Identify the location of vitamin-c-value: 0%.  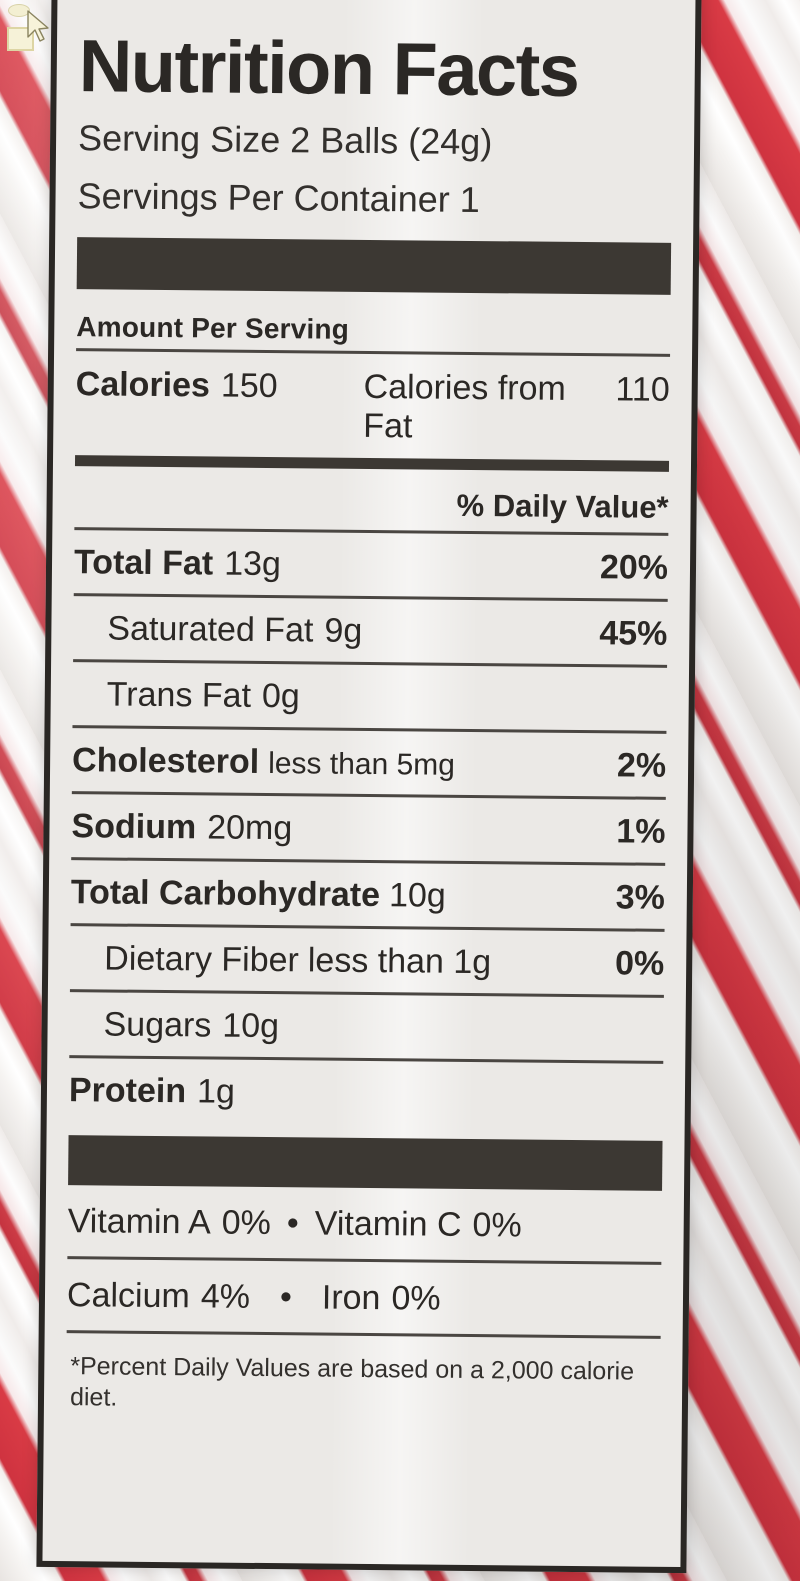
(497, 1225).